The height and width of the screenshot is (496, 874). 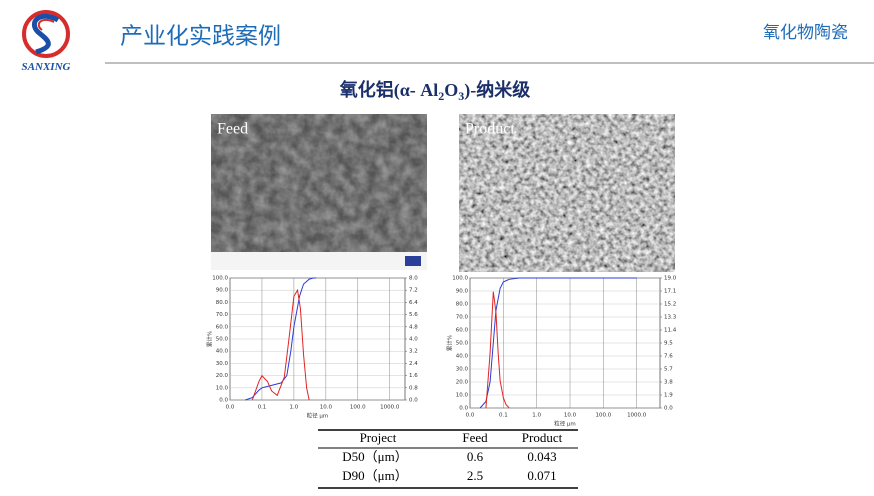 What do you see at coordinates (670, 331) in the screenshot?
I see `y2-tick-label: 11.4` at bounding box center [670, 331].